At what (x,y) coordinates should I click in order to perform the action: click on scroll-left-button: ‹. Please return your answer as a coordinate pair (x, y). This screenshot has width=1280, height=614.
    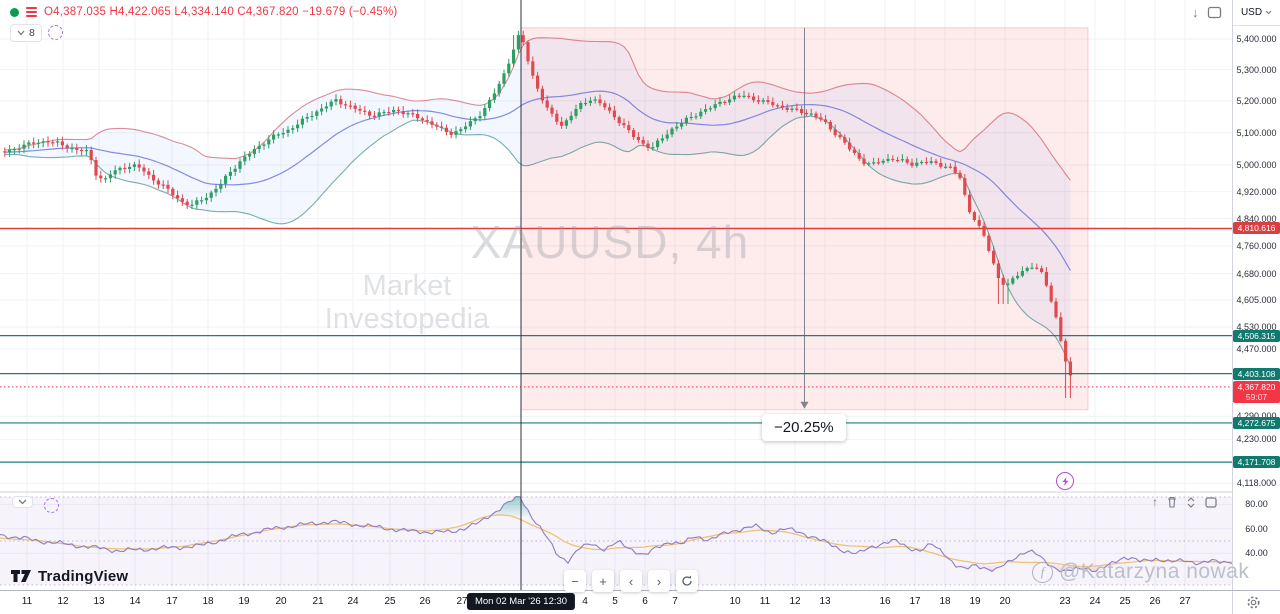
    Looking at the image, I should click on (631, 581).